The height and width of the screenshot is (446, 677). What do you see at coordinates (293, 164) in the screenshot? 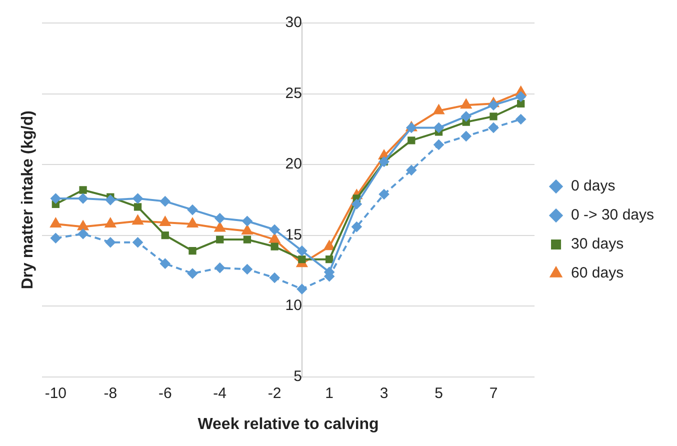
I see `y-tick-label: 20` at bounding box center [293, 164].